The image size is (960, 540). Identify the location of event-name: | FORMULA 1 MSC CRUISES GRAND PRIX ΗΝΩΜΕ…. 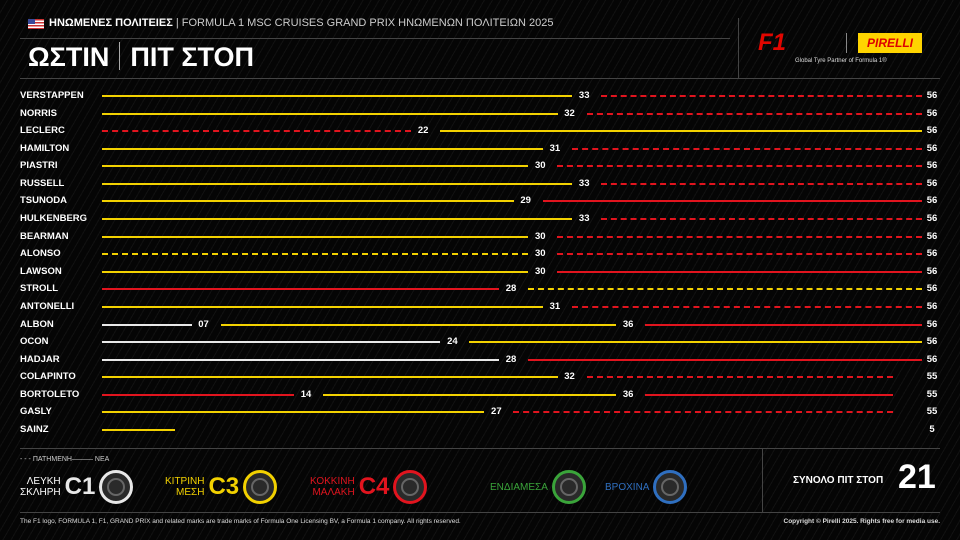
(364, 23).